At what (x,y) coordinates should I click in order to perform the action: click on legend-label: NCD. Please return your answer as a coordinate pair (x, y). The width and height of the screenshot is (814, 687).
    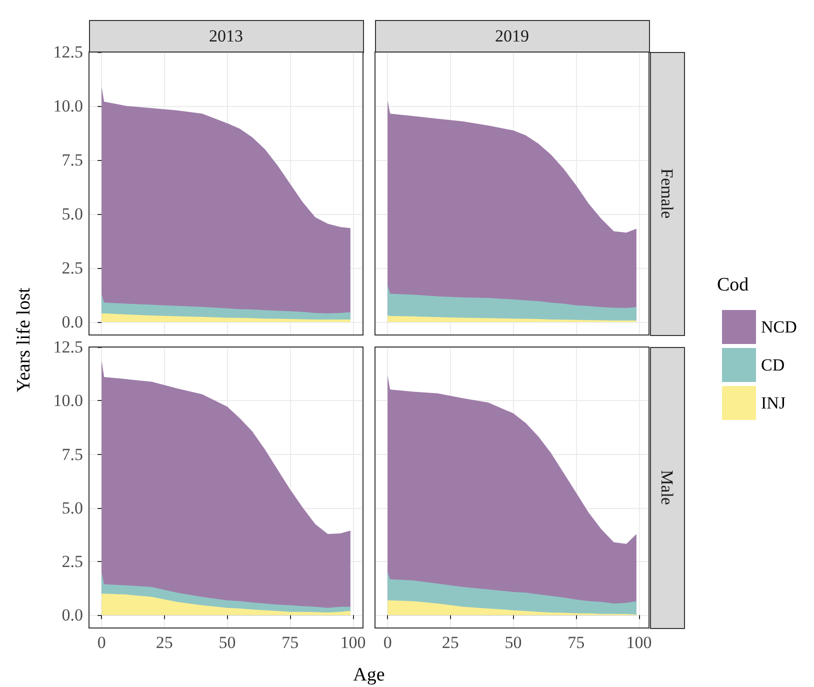
    Looking at the image, I should click on (779, 327).